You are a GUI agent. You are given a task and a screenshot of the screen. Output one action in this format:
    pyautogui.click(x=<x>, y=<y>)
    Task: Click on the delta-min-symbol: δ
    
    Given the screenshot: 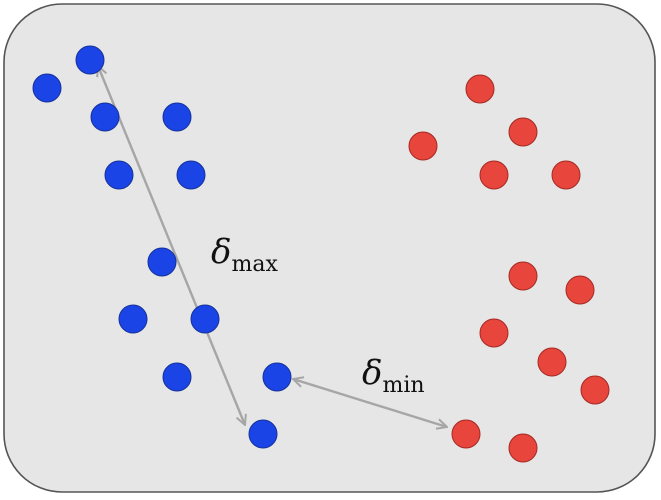 What is the action you would take?
    pyautogui.click(x=372, y=373)
    